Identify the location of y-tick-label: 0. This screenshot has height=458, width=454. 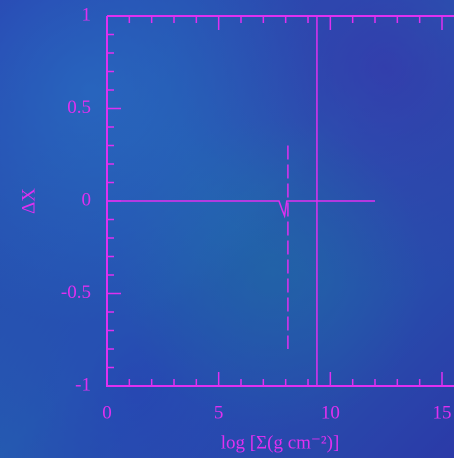
(87, 199).